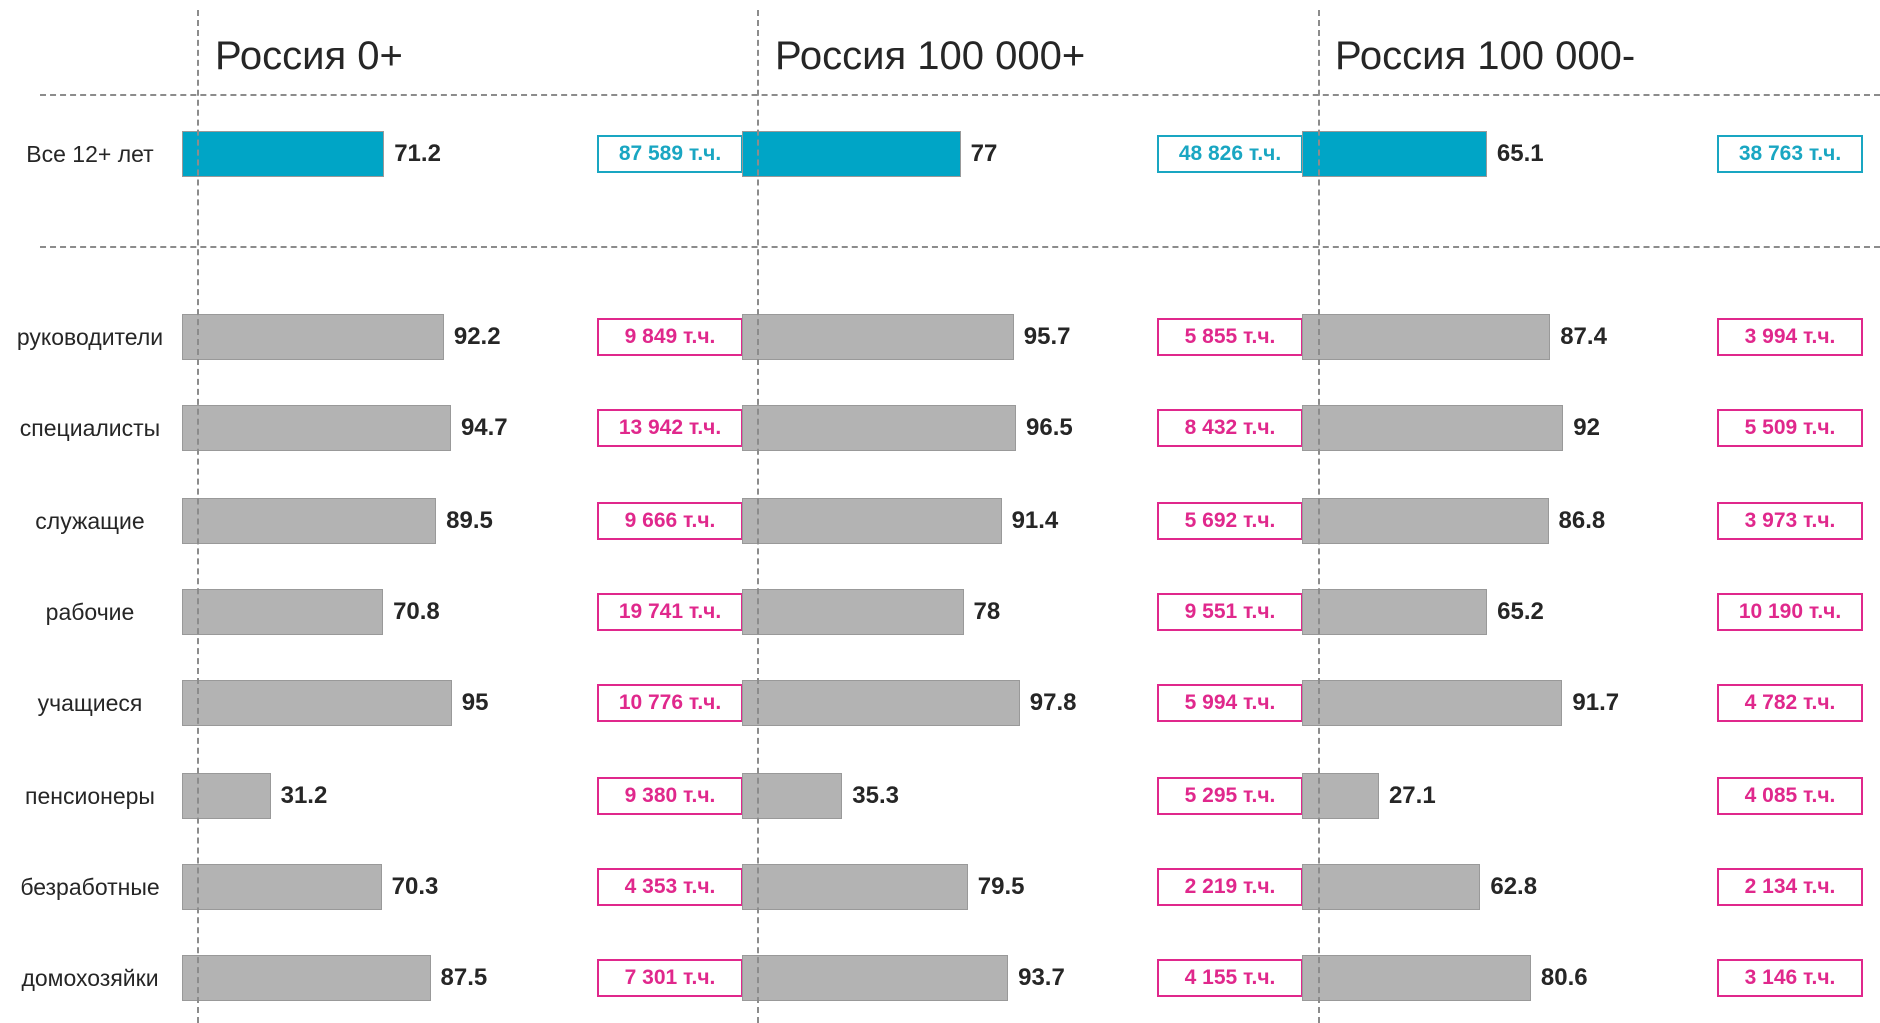  What do you see at coordinates (1230, 796) in the screenshot?
I see `population-label: 5 295 т.ч.` at bounding box center [1230, 796].